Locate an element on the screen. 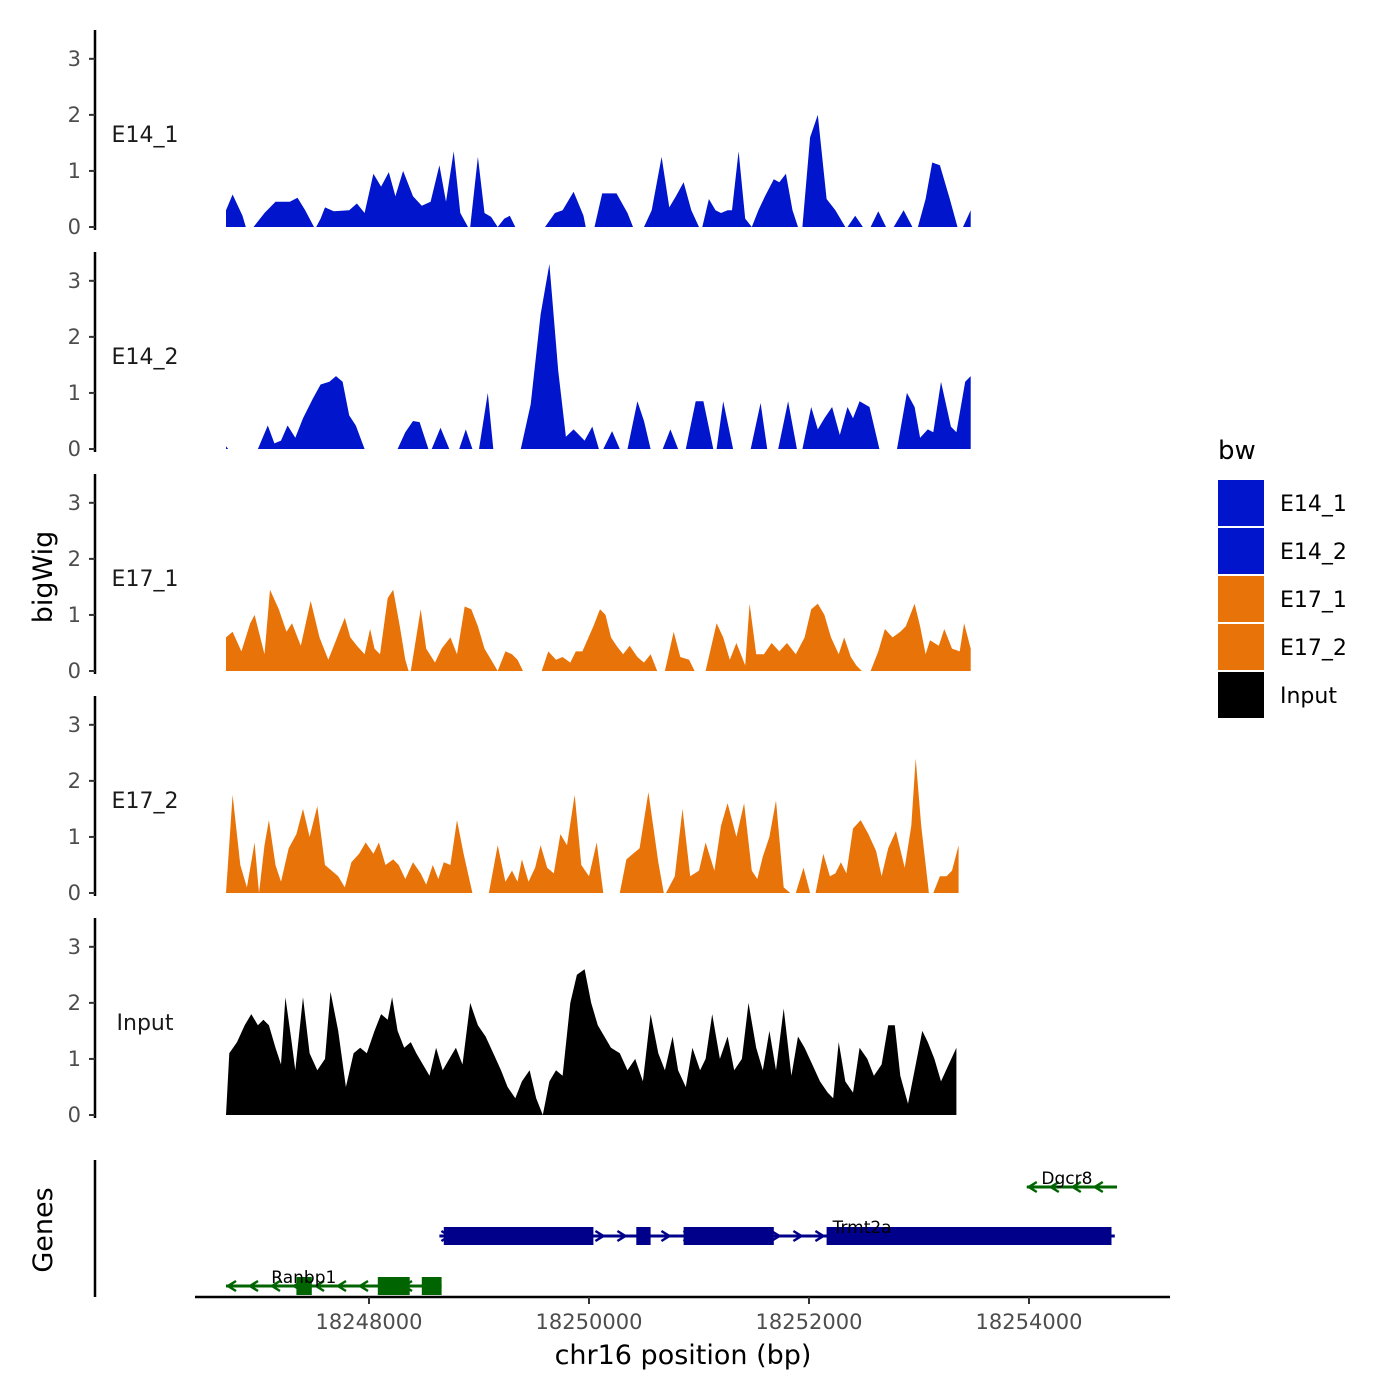 This screenshot has height=1400, width=1400. y-tick-label-e14-2-1: 1 is located at coordinates (74, 393).